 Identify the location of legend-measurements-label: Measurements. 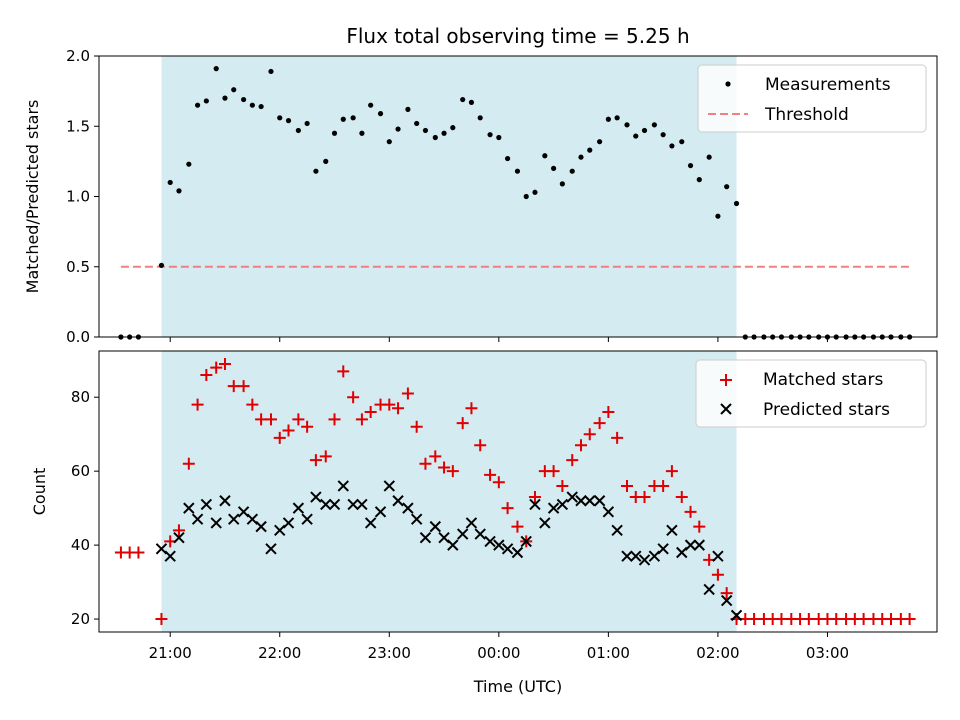
(828, 85).